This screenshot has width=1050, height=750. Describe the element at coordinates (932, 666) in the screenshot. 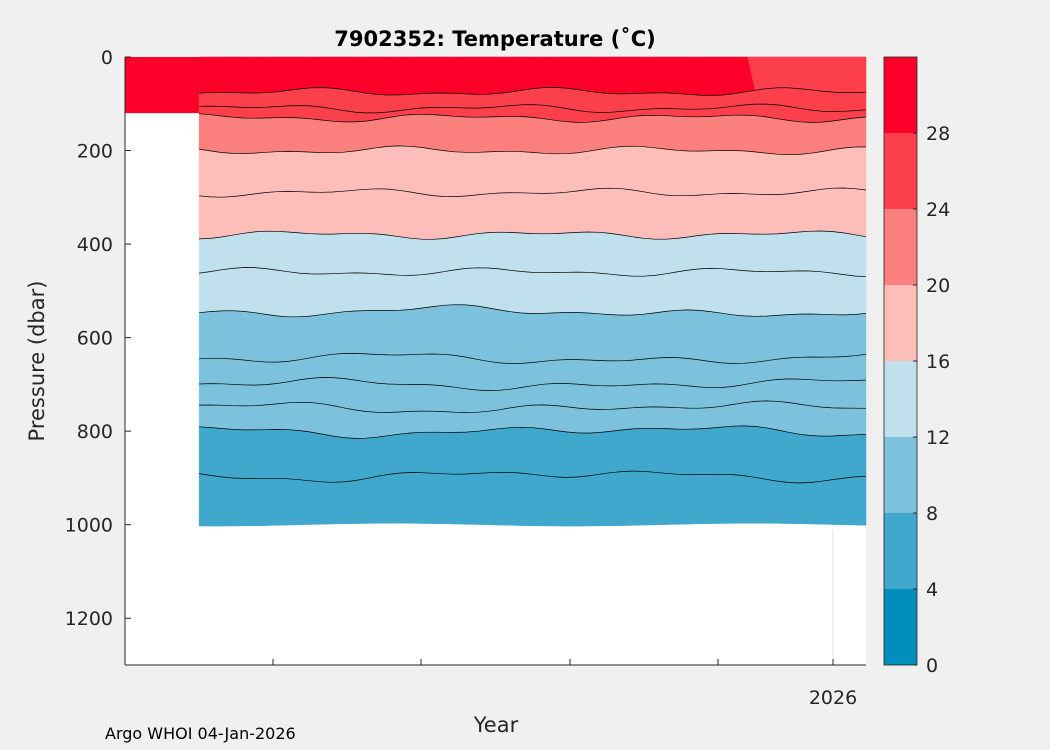

I see `colorbar-tick-label-0: 0` at that location.